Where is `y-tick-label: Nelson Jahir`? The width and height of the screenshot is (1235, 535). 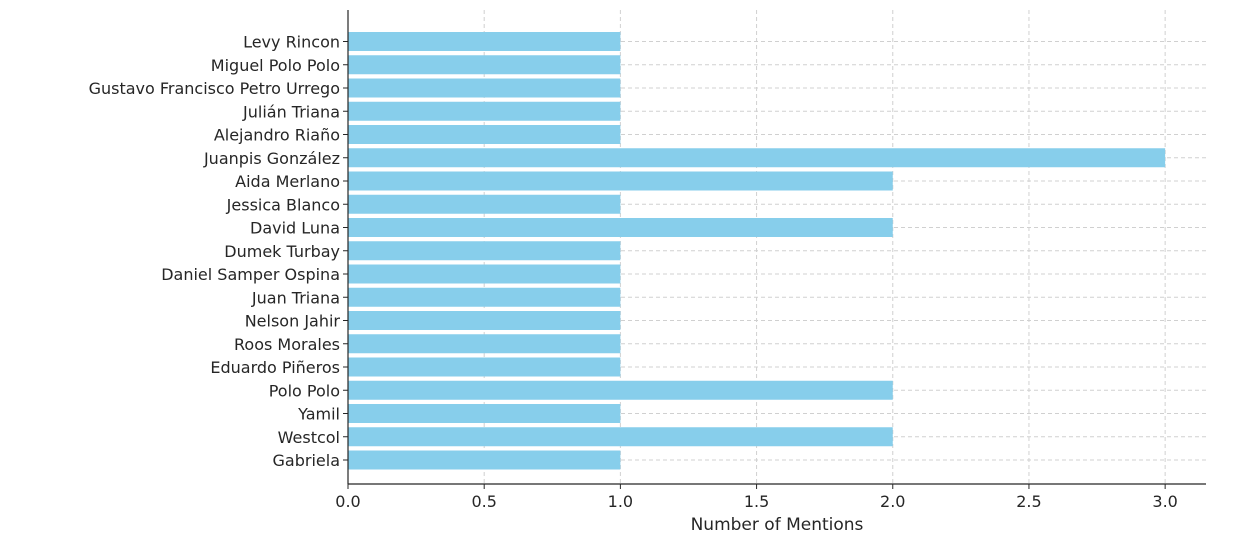
y-tick-label: Nelson Jahir is located at coordinates (293, 321).